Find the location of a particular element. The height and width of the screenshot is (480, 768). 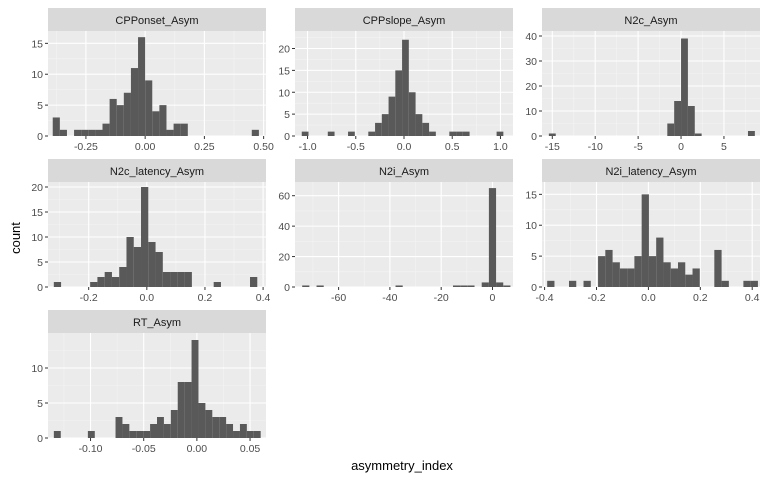

x-tick-label: 0.2 is located at coordinates (205, 298).